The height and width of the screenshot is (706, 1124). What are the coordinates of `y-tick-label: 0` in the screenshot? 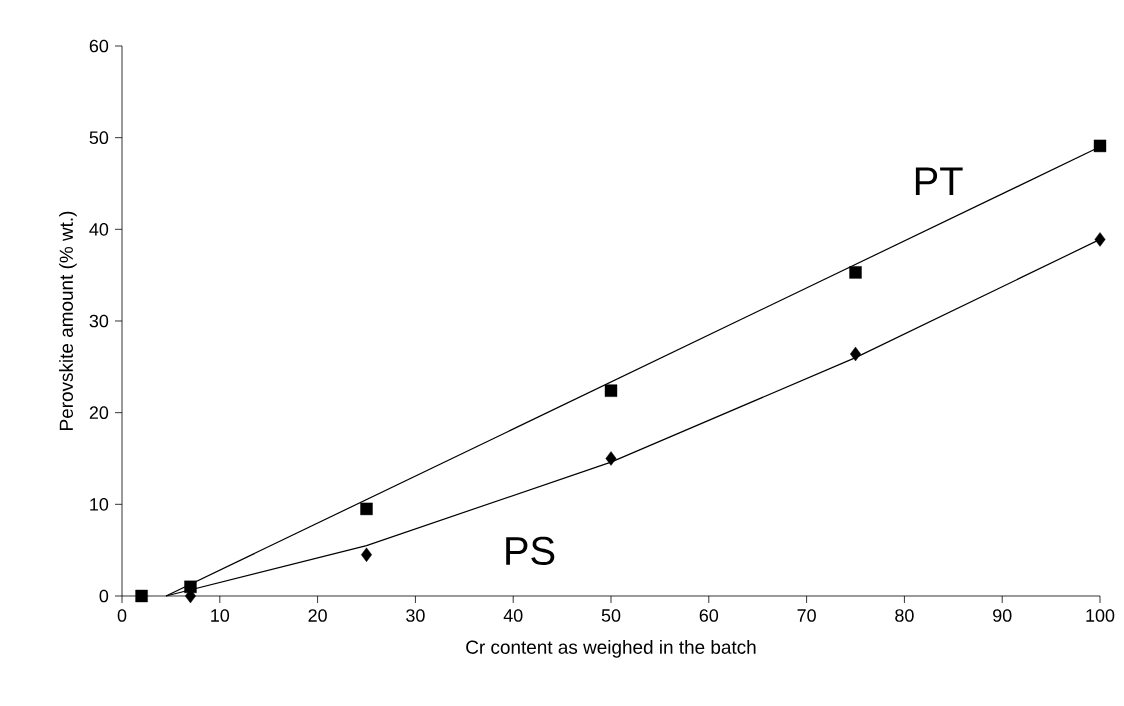 It's located at (104, 596).